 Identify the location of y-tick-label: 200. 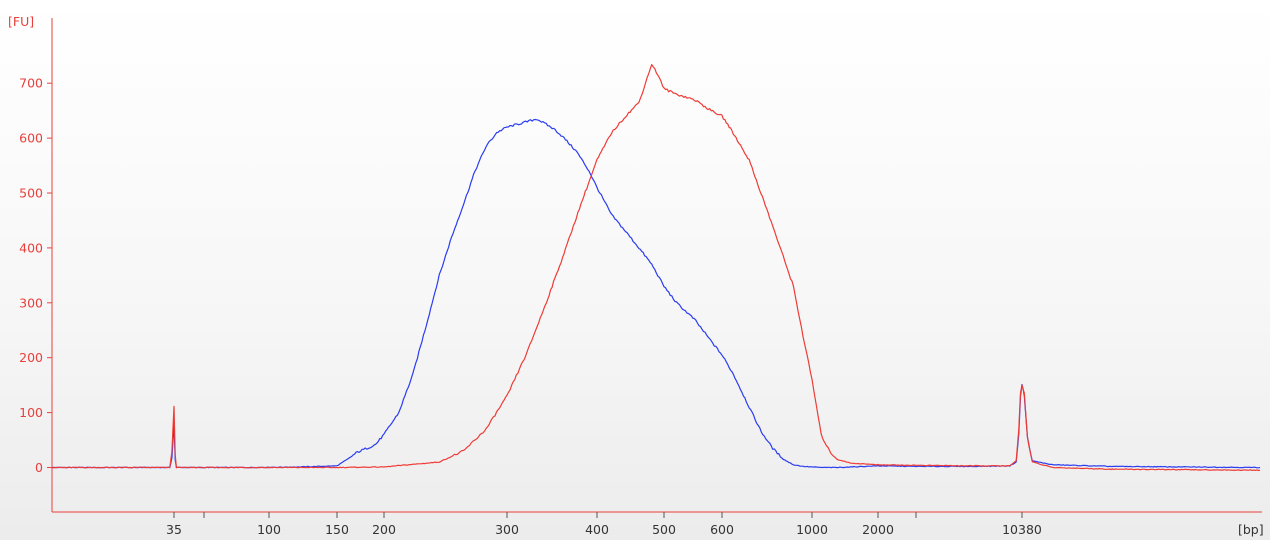
(31, 357).